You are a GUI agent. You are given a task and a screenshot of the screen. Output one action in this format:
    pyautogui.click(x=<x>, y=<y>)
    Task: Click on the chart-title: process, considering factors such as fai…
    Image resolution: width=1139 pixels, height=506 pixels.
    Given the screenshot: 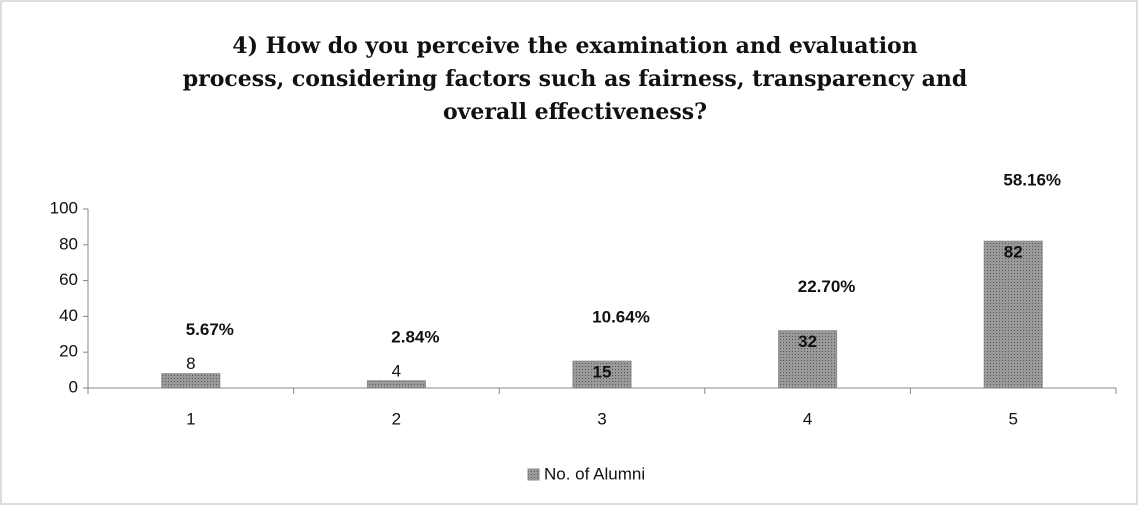 What is the action you would take?
    pyautogui.click(x=575, y=79)
    